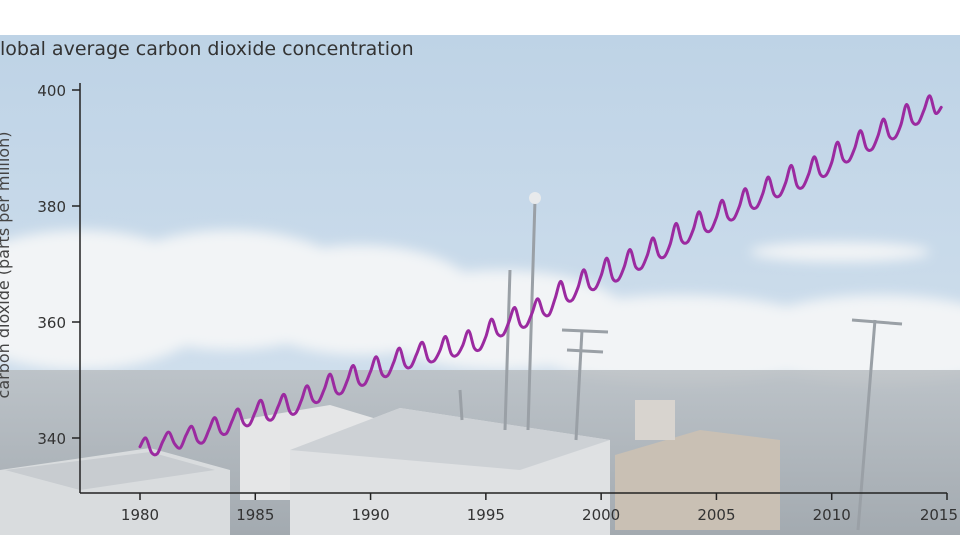  What do you see at coordinates (539, 508) in the screenshot?
I see `x-axis-ticks: 1980 1985 1990 1995 2000 2005 2010 2015` at bounding box center [539, 508].